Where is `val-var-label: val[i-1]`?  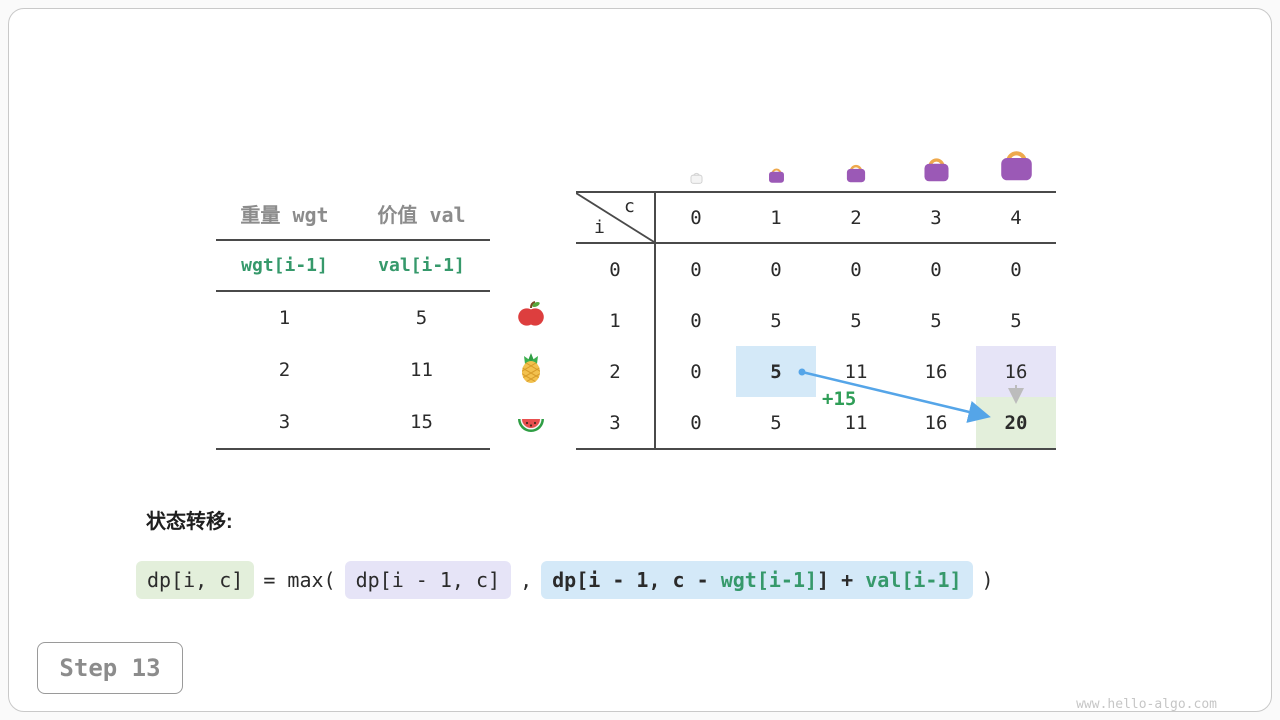 val-var-label: val[i-1] is located at coordinates (421, 265).